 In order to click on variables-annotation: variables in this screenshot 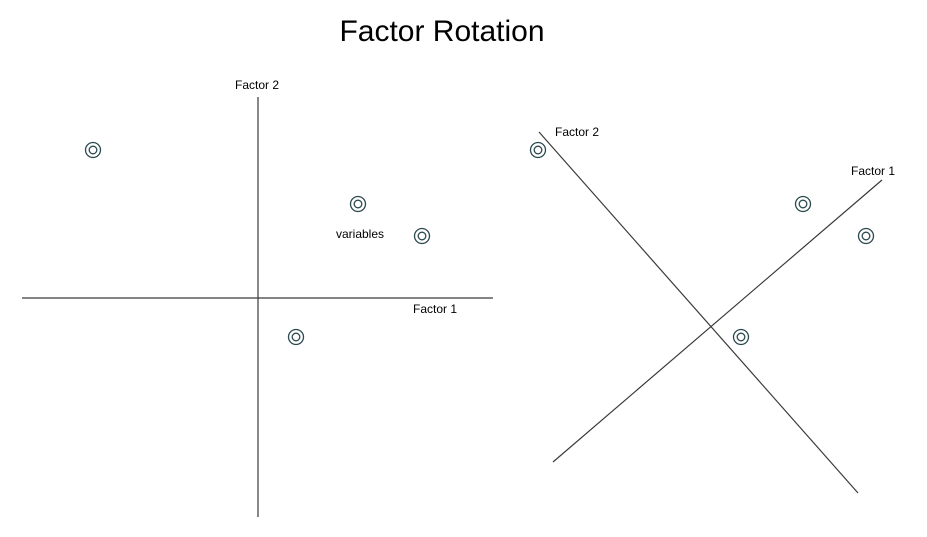, I will do `click(360, 234)`.